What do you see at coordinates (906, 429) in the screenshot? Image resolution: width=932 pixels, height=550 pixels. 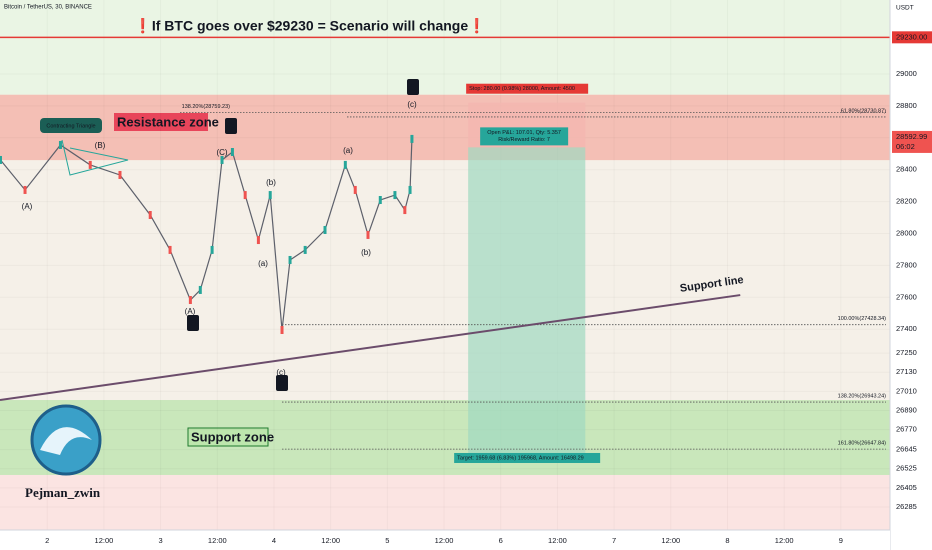 I see `y-tick-label: 26770` at bounding box center [906, 429].